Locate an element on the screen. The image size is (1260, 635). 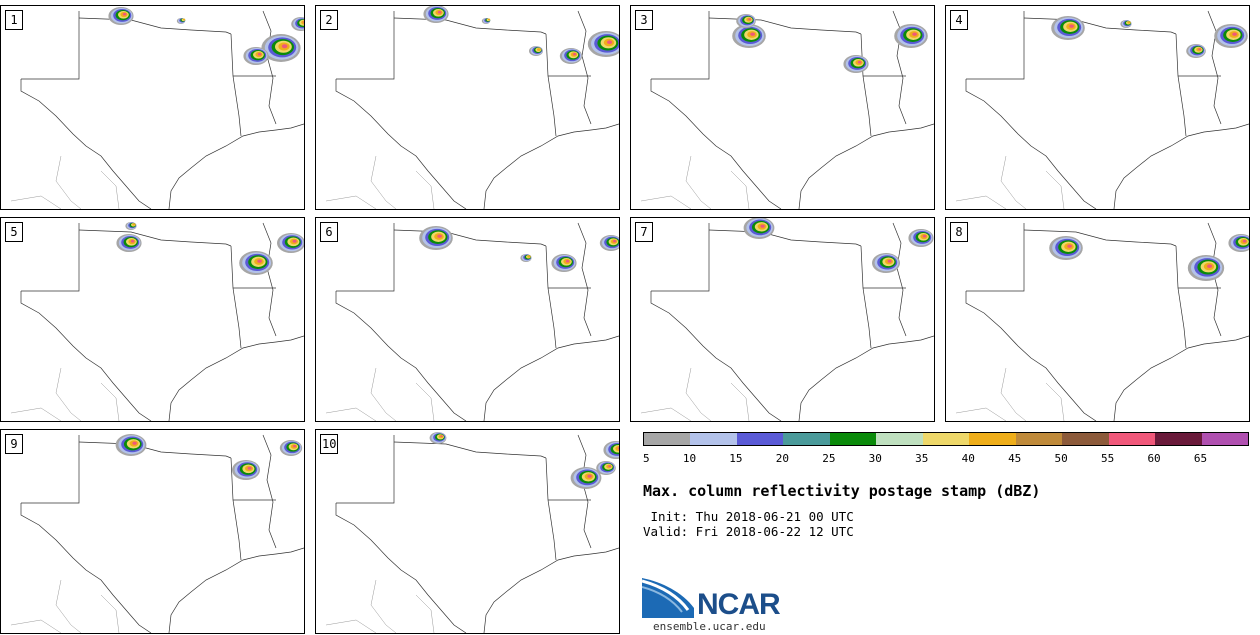
colorbar-tick-label: 35 is located at coordinates (922, 458).